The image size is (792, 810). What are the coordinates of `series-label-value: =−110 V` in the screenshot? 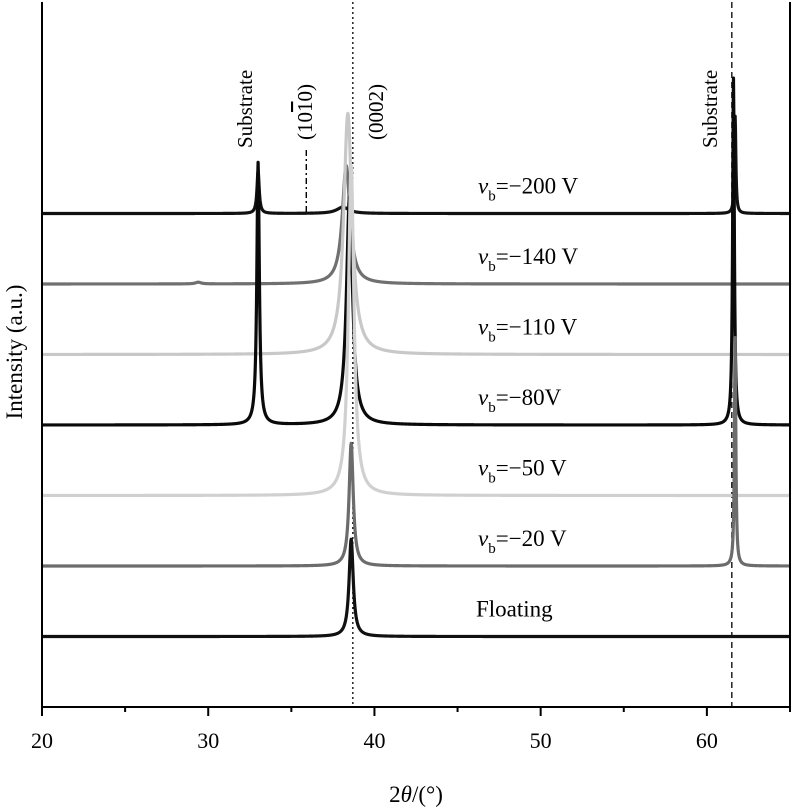 It's located at (537, 327).